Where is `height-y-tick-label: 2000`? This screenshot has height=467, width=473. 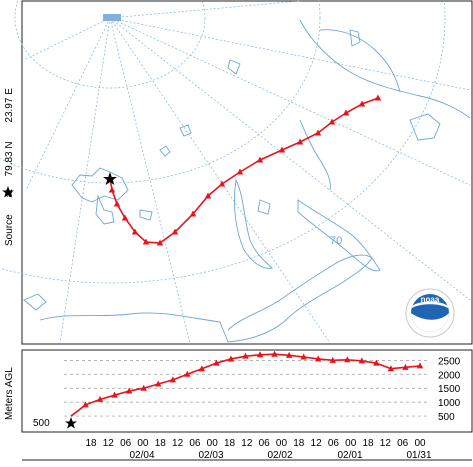
height-y-tick-label: 2000 is located at coordinates (449, 375).